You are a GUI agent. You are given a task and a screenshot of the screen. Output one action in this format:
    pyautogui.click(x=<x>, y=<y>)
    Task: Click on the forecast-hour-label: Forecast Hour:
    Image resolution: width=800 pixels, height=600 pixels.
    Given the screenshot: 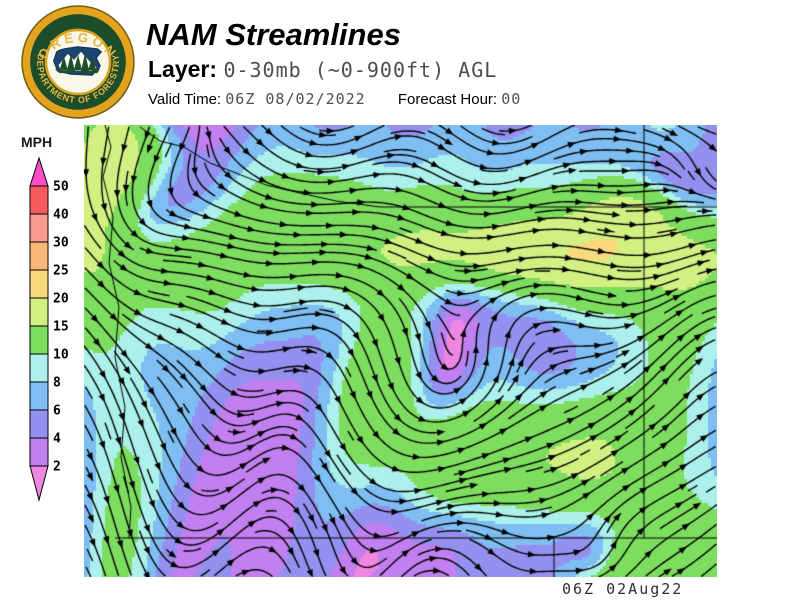 What is the action you would take?
    pyautogui.click(x=447, y=99)
    